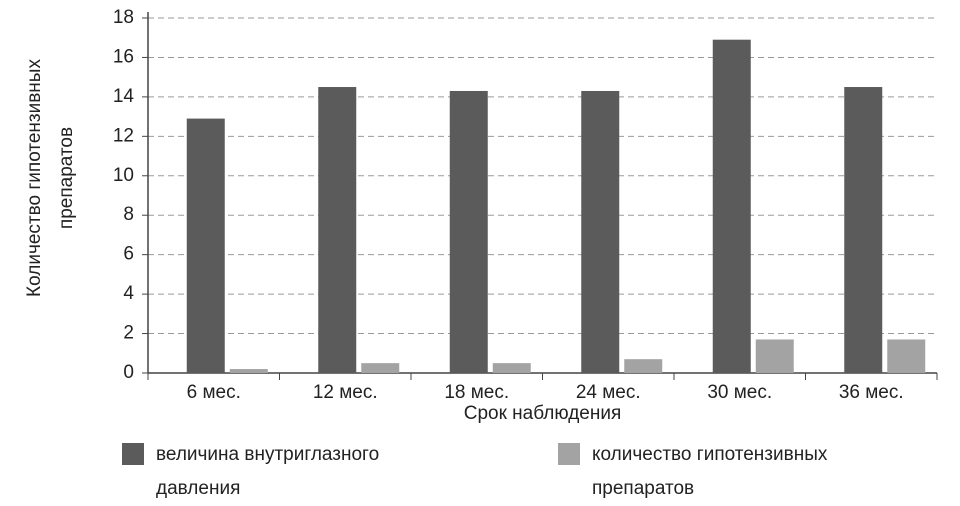 This screenshot has width=960, height=506. Describe the element at coordinates (123, 175) in the screenshot. I see `y-tick-label: 10` at that location.